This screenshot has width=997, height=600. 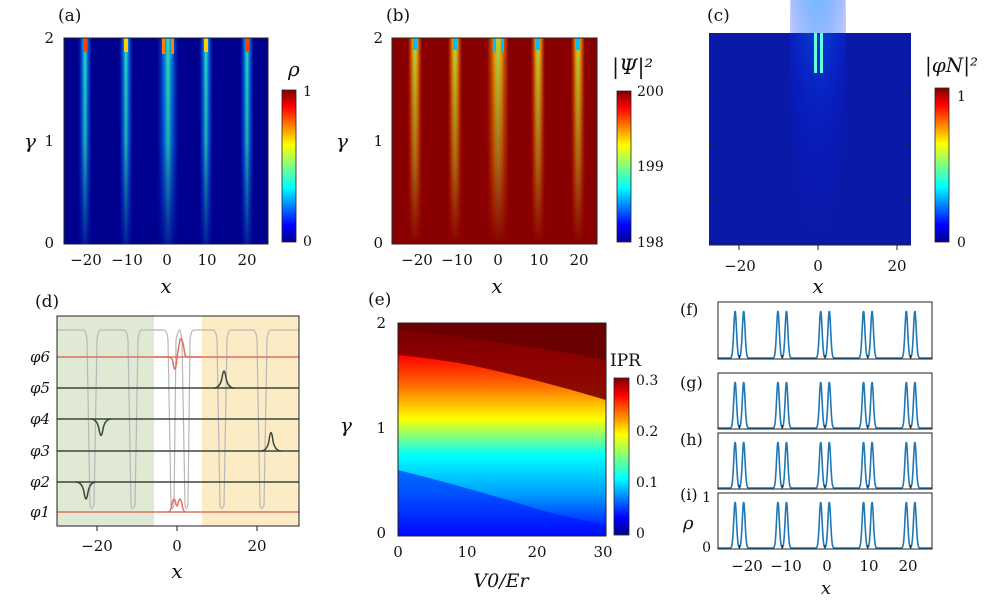 What do you see at coordinates (501, 581) in the screenshot?
I see `xlabel-e: V0/Er` at bounding box center [501, 581].